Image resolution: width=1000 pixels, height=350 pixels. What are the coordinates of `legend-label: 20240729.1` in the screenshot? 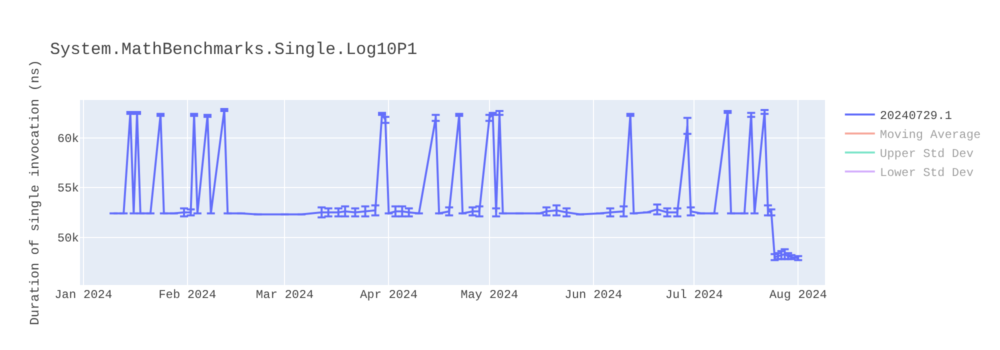 It's located at (916, 116).